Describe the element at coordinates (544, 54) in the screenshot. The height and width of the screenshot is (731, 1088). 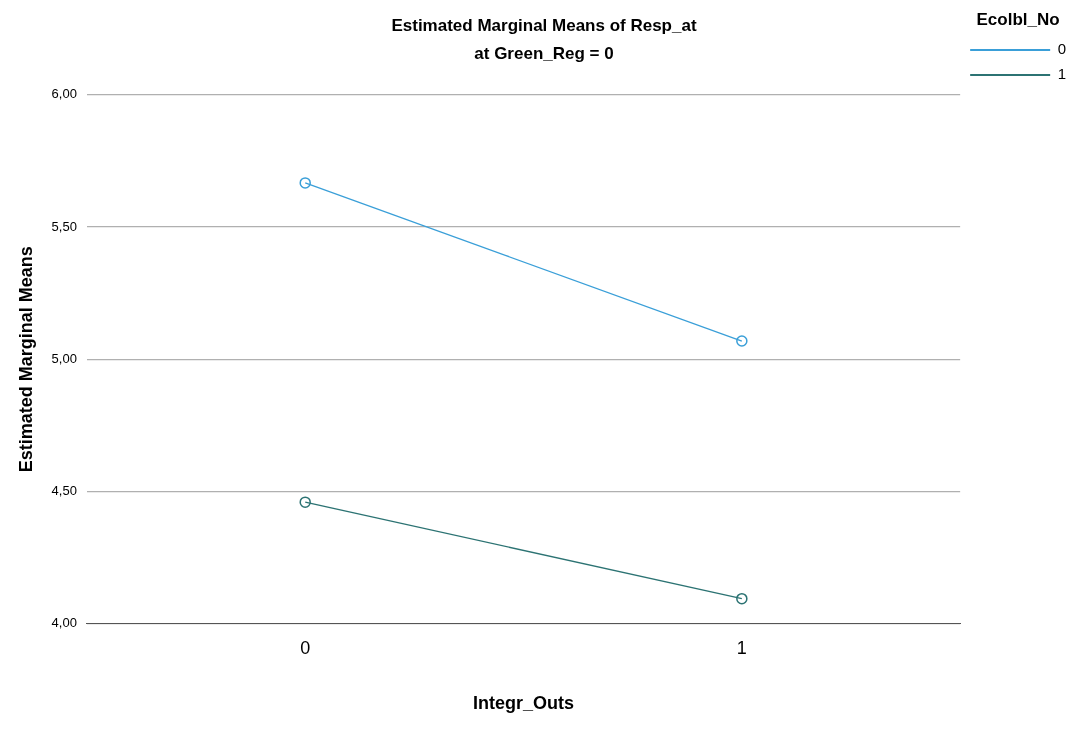
I see `chart-subtitle: at Green_Reg = 0` at that location.